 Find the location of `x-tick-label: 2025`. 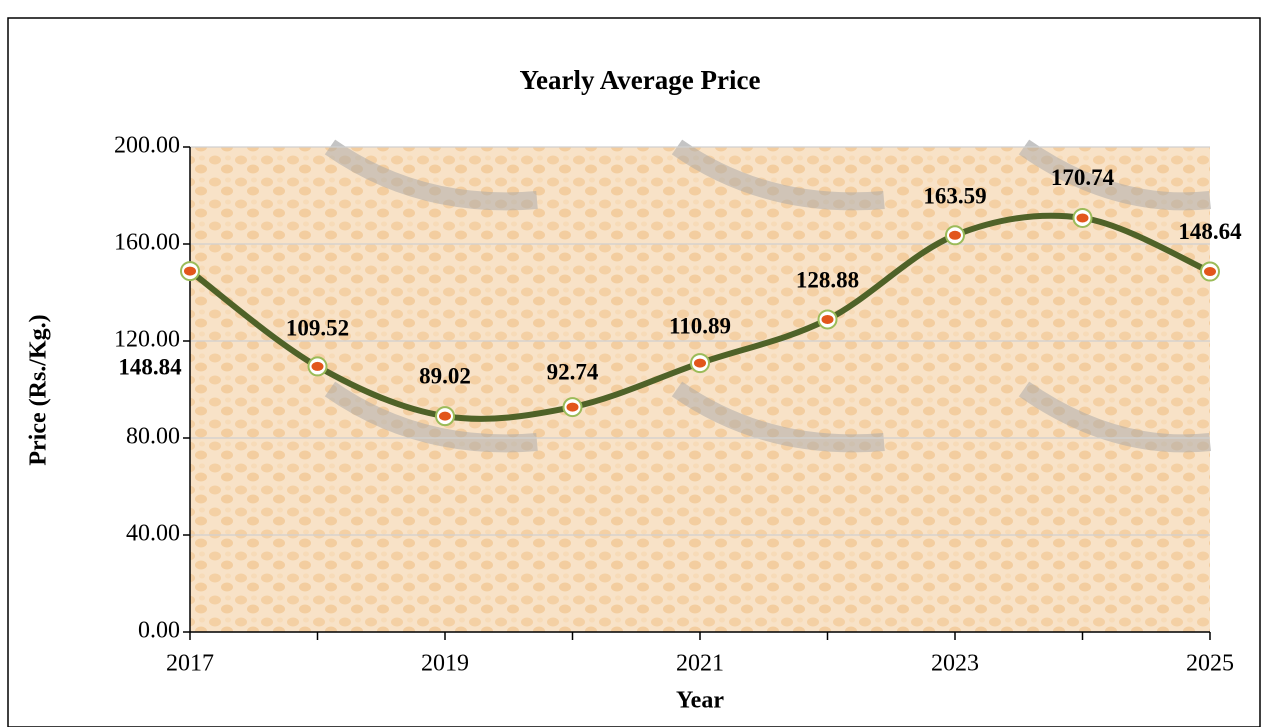

x-tick-label: 2025 is located at coordinates (1210, 664).